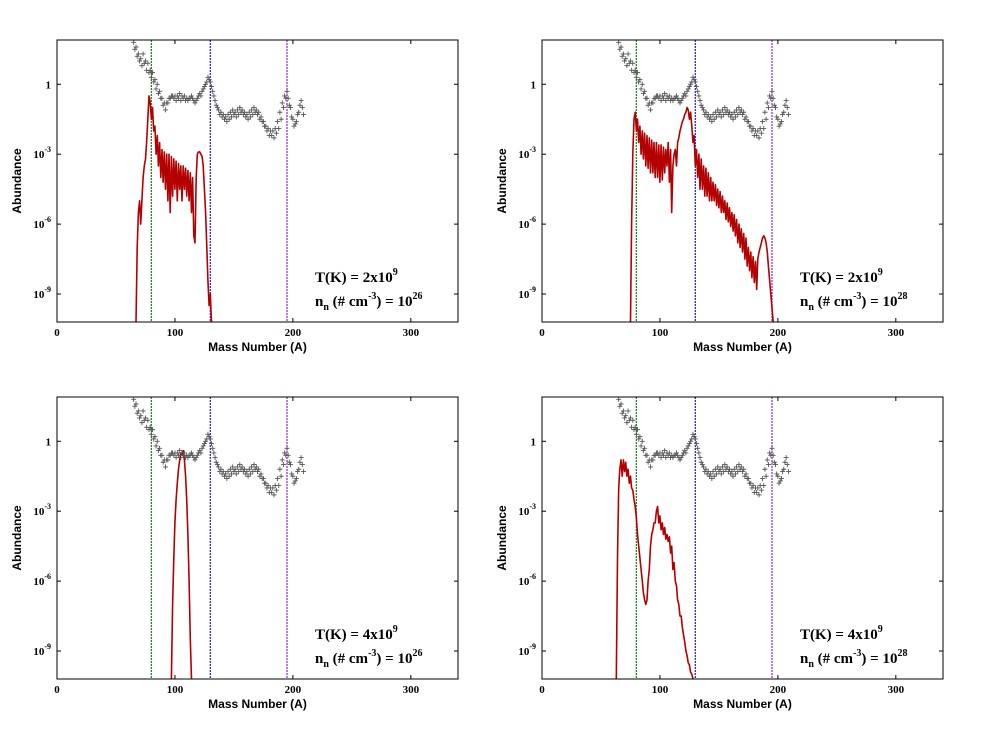 The height and width of the screenshot is (736, 981). I want to click on x-tick-label: 0, so click(57, 333).